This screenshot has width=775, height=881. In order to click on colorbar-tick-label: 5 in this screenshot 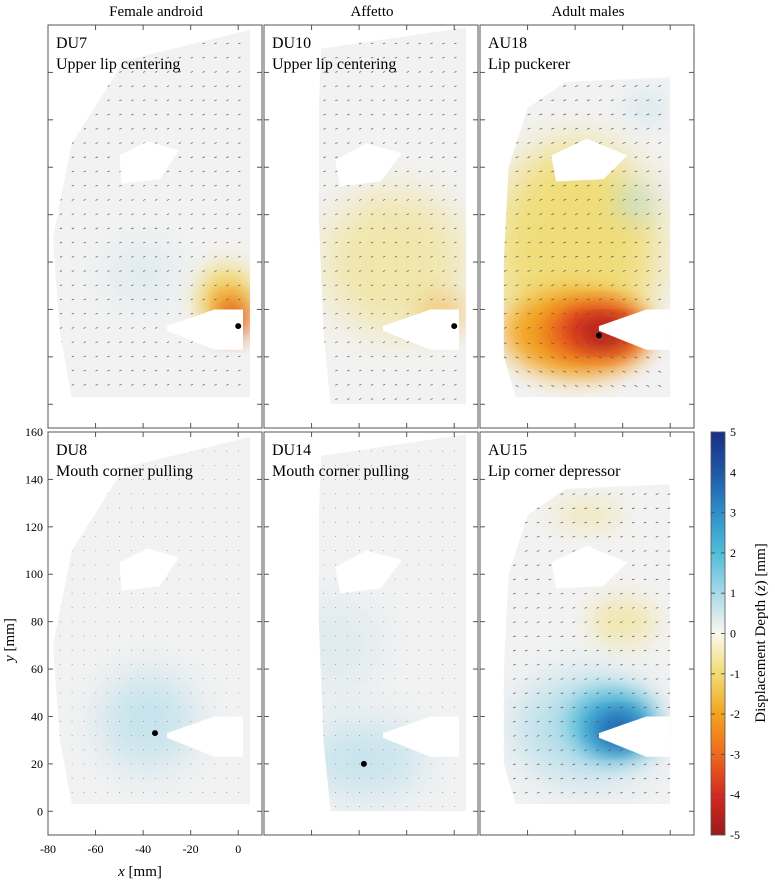, I will do `click(733, 432)`.